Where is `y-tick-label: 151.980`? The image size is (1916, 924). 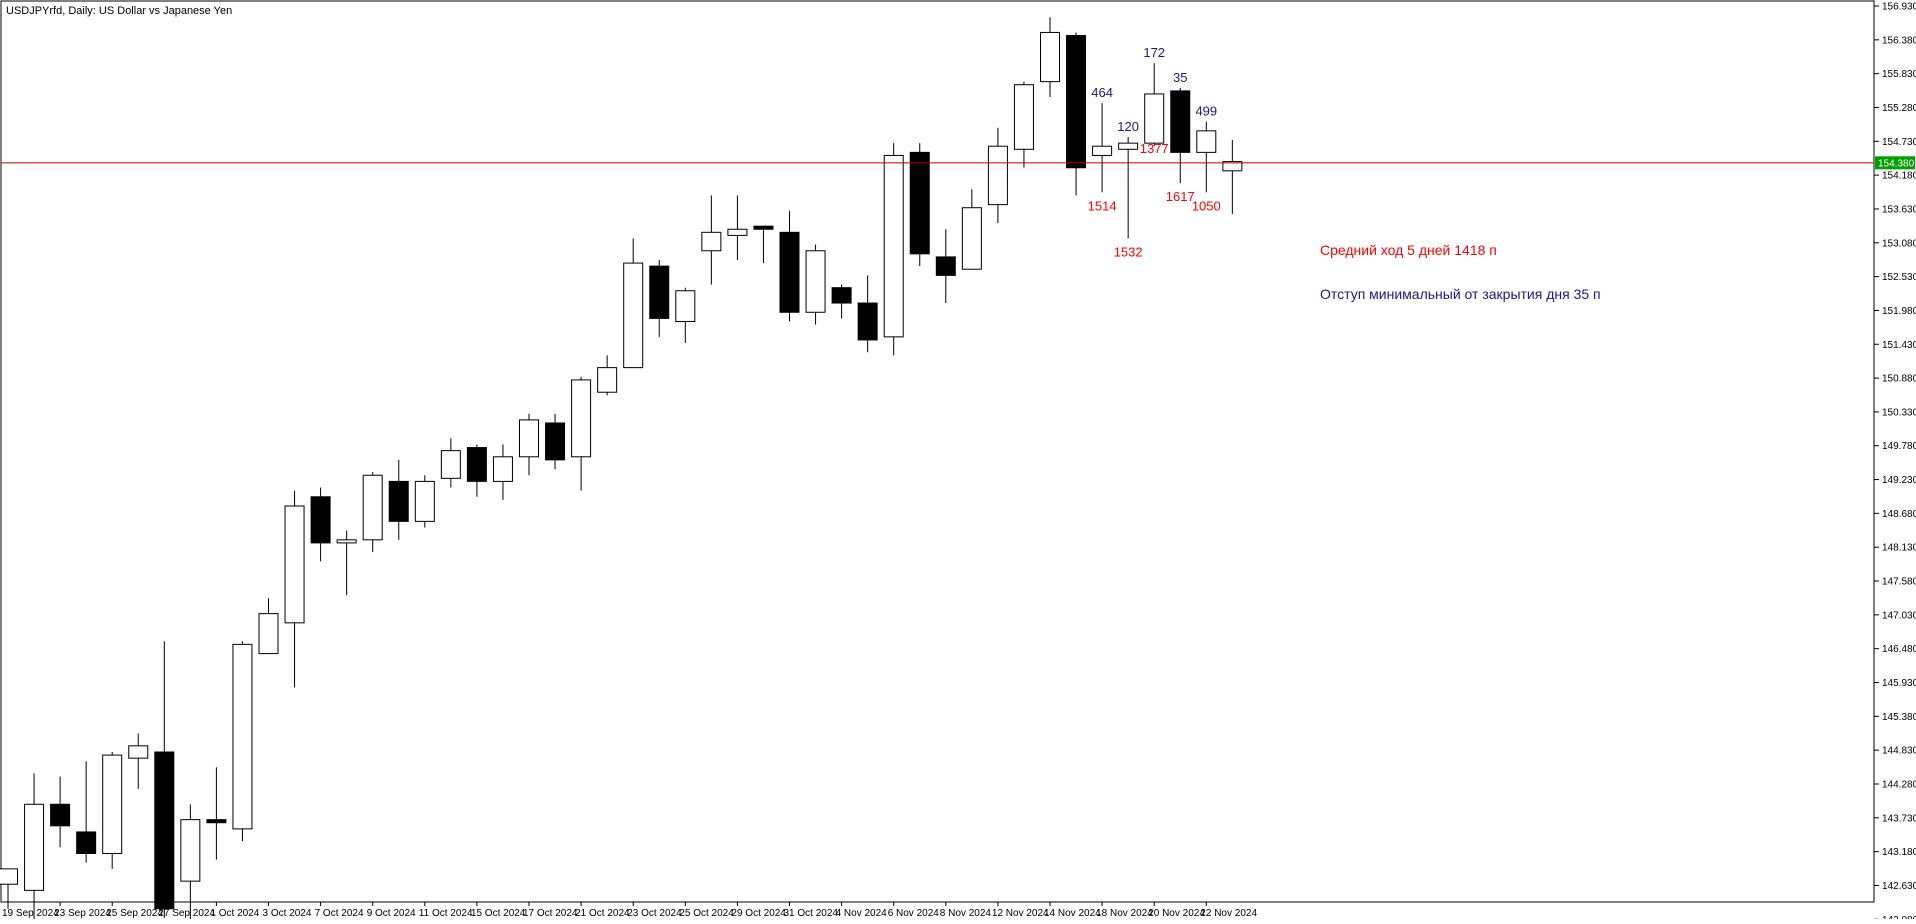
y-tick-label: 151.980 is located at coordinates (1899, 311).